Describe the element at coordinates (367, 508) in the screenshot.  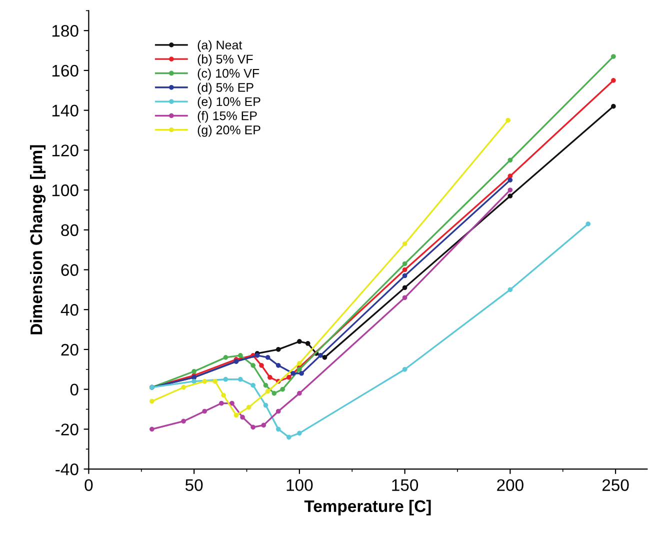
I see `x-axis-title: Temperature [C]` at that location.